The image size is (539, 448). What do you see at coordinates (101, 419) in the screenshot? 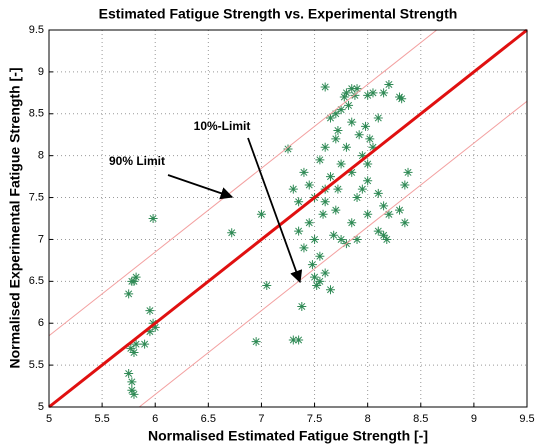
I see `x-tick-label: 5.5` at bounding box center [101, 419].